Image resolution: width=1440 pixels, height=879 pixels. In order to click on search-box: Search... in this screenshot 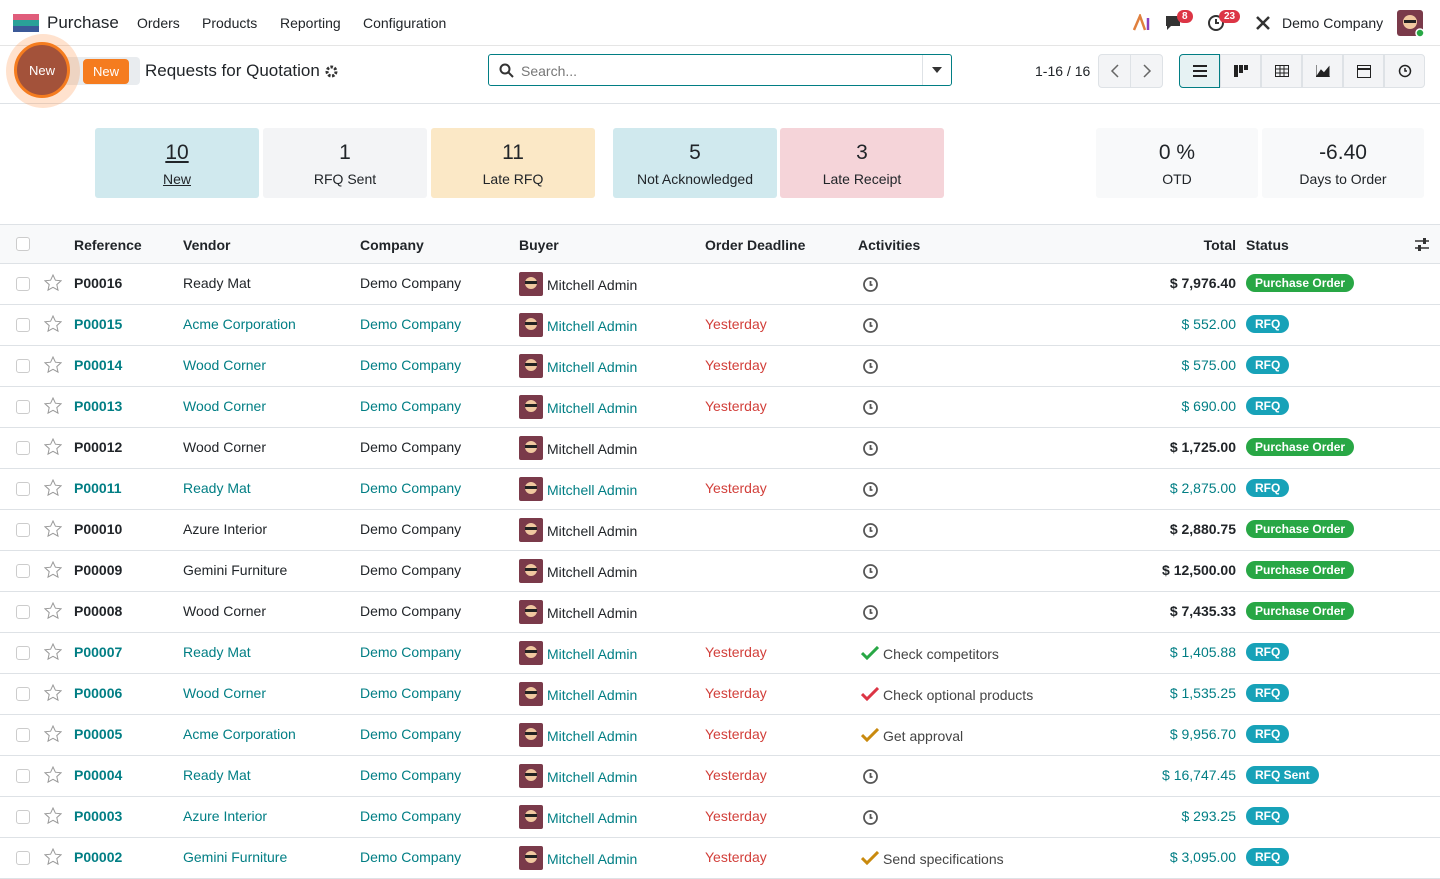, I will do `click(720, 70)`.